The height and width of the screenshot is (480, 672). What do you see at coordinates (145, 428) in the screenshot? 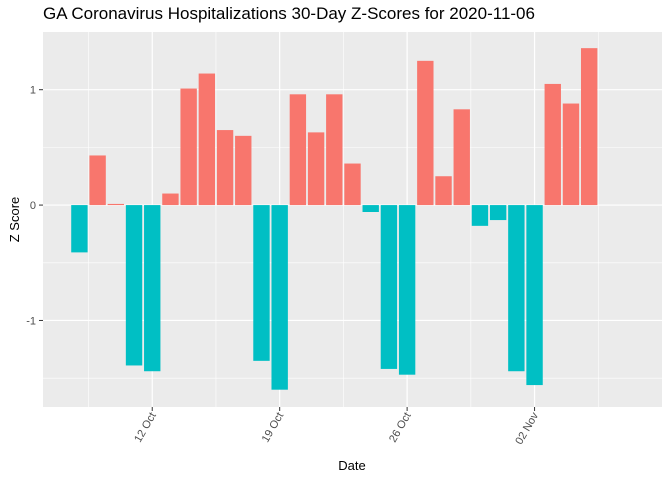
I see `x-tick-label: 12 Oct` at bounding box center [145, 428].